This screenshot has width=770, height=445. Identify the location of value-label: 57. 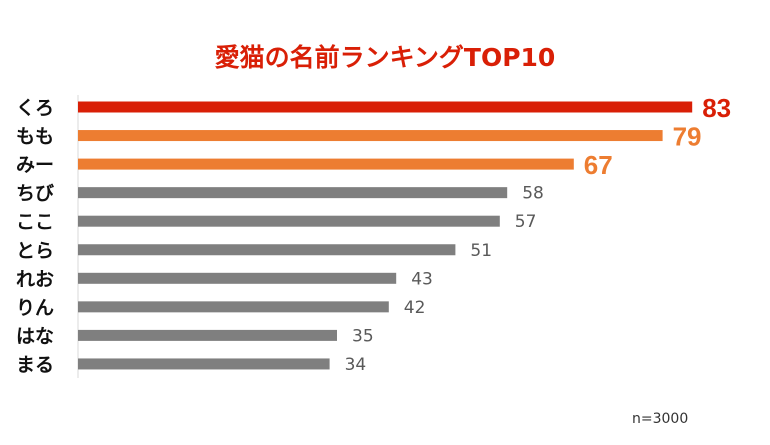
(526, 222).